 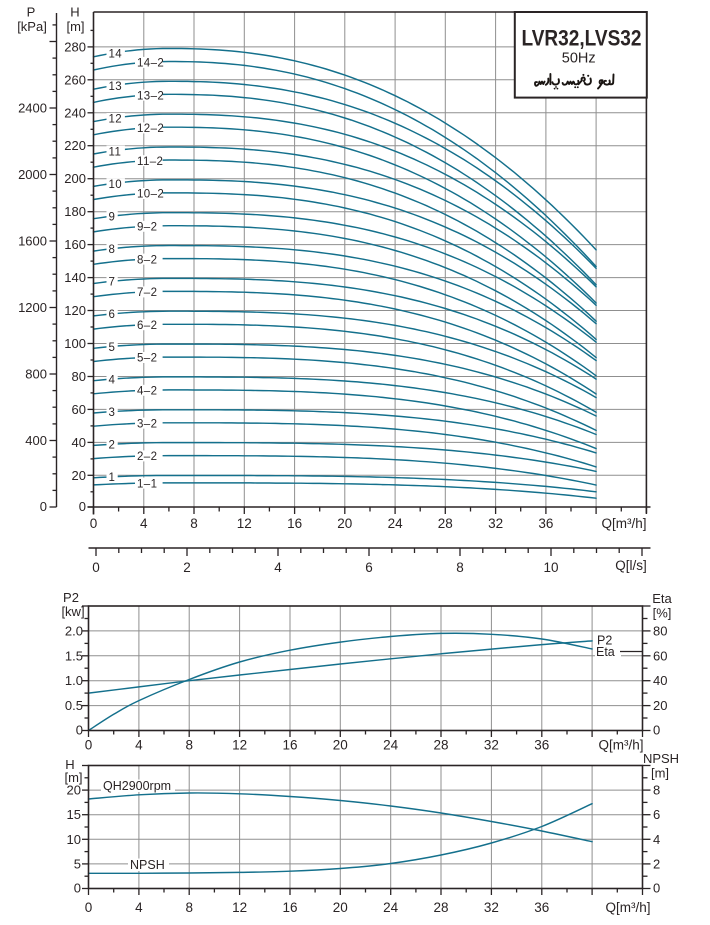 I want to click on svg-text: 15, so click(x=74, y=814).